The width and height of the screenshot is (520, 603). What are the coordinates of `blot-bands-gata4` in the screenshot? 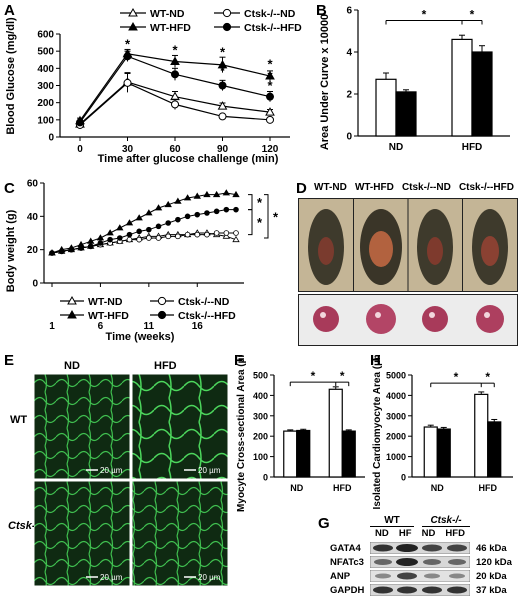 It's located at (420, 548).